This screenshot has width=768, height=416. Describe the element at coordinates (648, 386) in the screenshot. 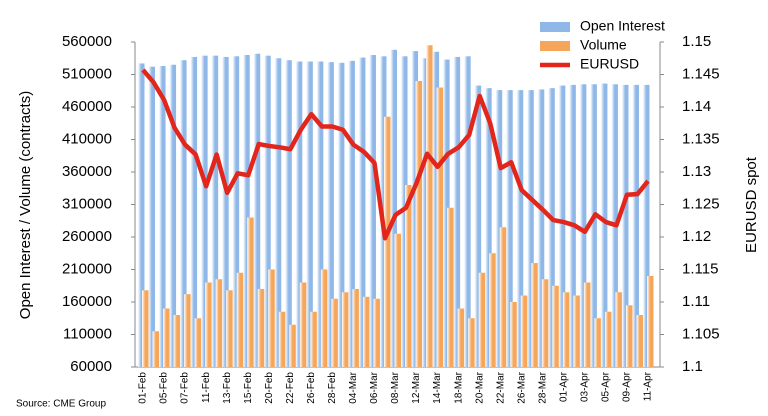

I see `x-tick-label: 11-Apr` at that location.